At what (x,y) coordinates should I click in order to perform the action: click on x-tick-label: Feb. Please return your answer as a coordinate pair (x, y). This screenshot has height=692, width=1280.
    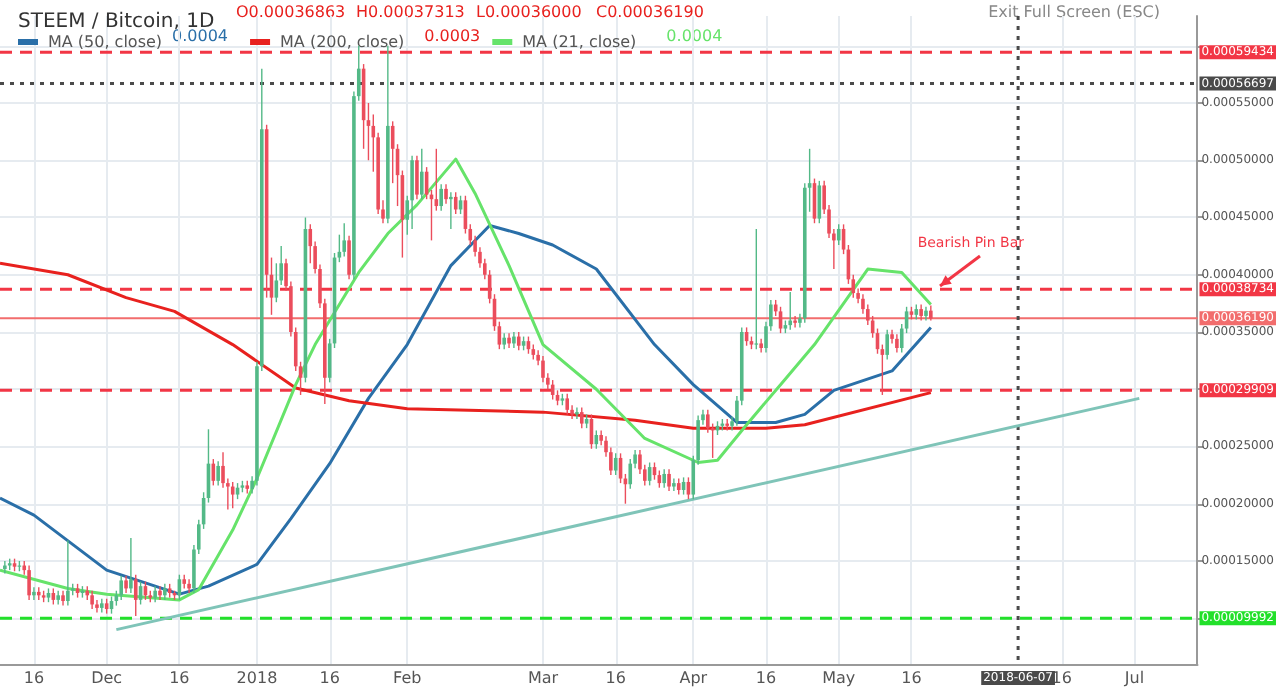
    Looking at the image, I should click on (407, 678).